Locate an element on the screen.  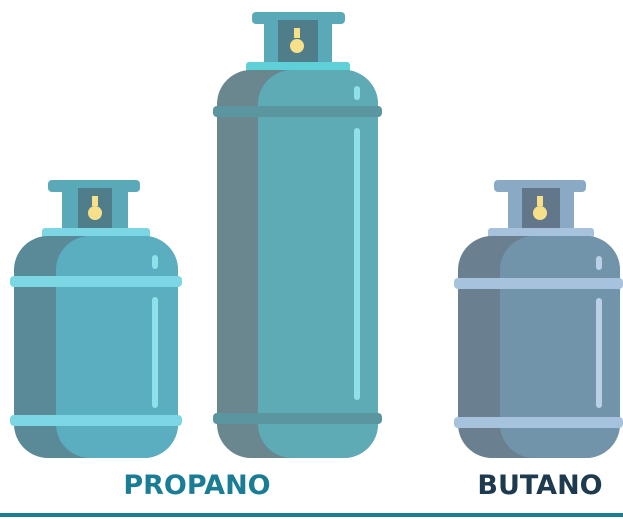
butane-cylinder is located at coordinates (538, 319).